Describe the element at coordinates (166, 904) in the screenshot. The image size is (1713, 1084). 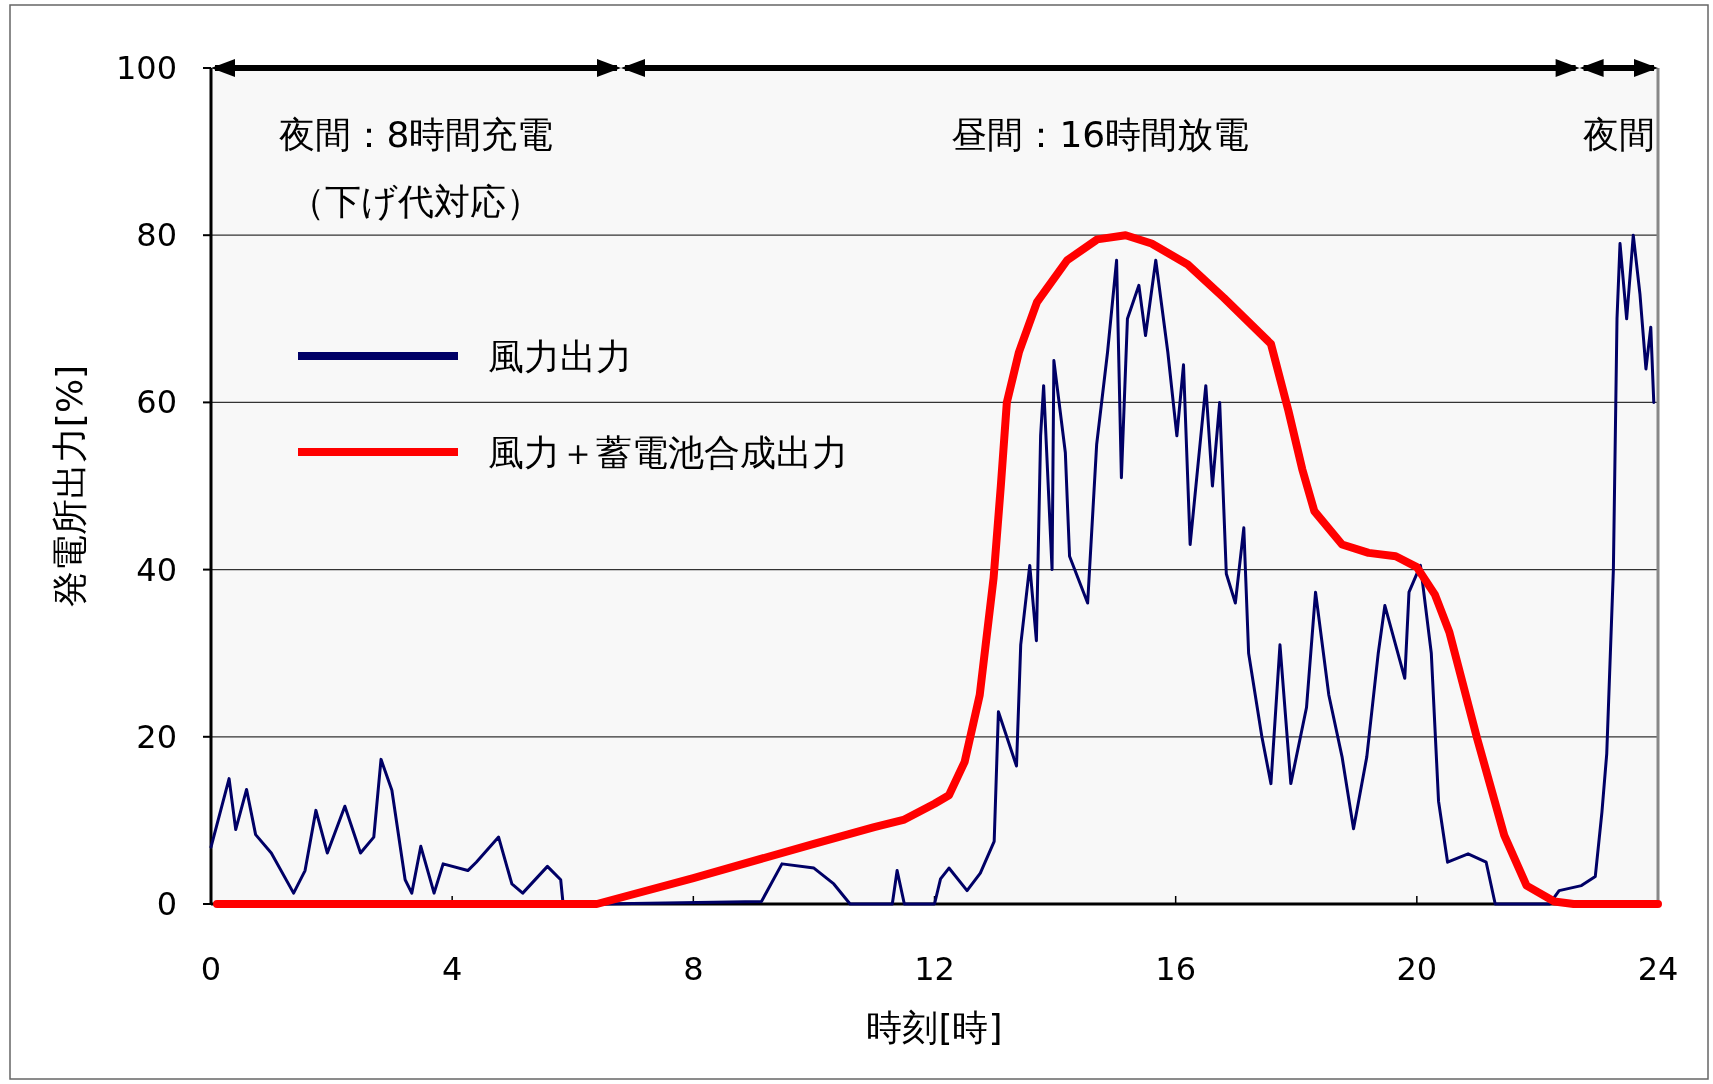
I see `y-tick-label: 0` at that location.